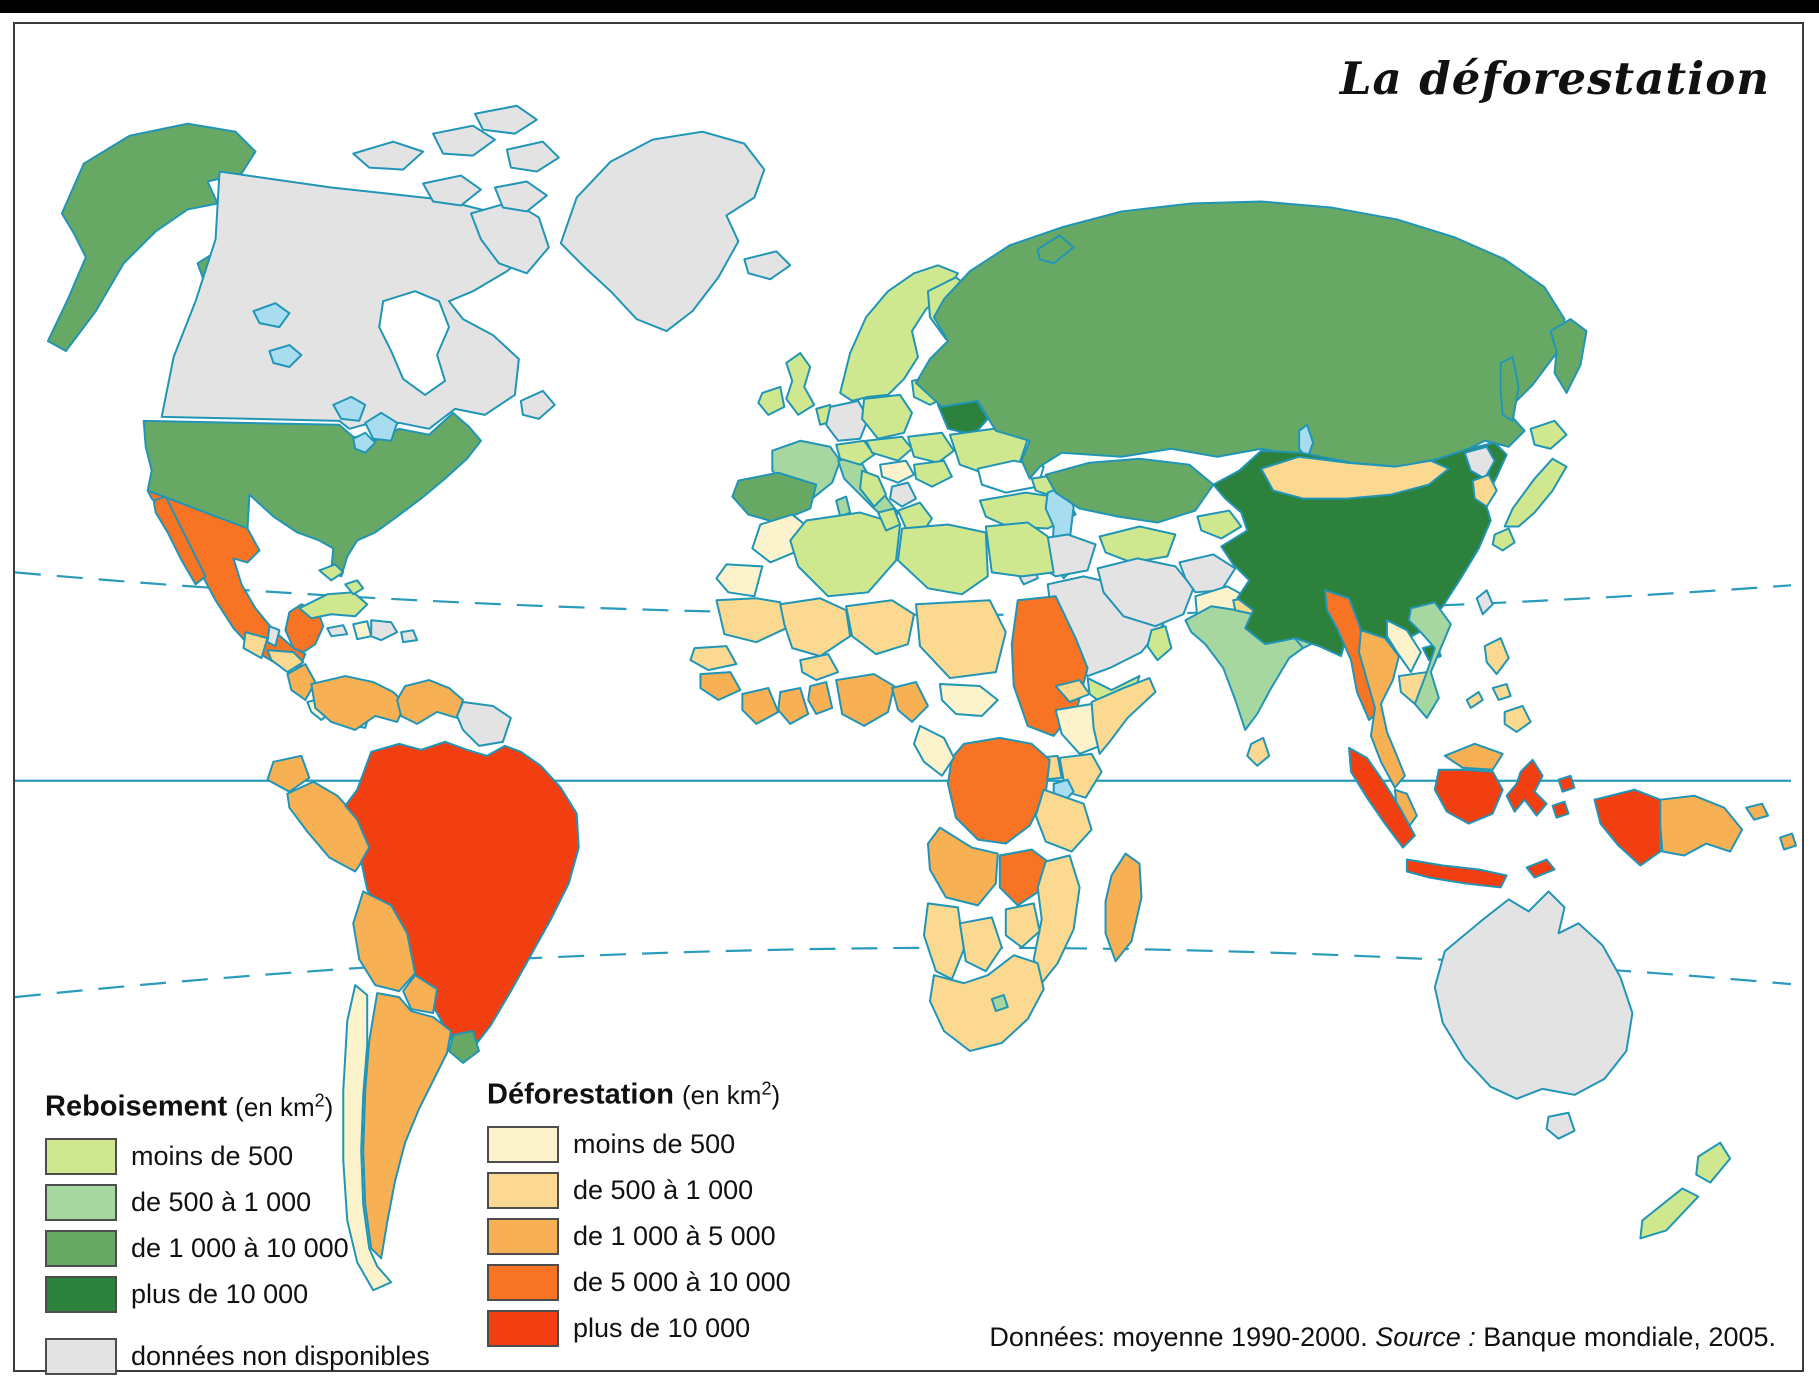 Image resolution: width=1819 pixels, height=1395 pixels. I want to click on region-belize, so click(273, 636).